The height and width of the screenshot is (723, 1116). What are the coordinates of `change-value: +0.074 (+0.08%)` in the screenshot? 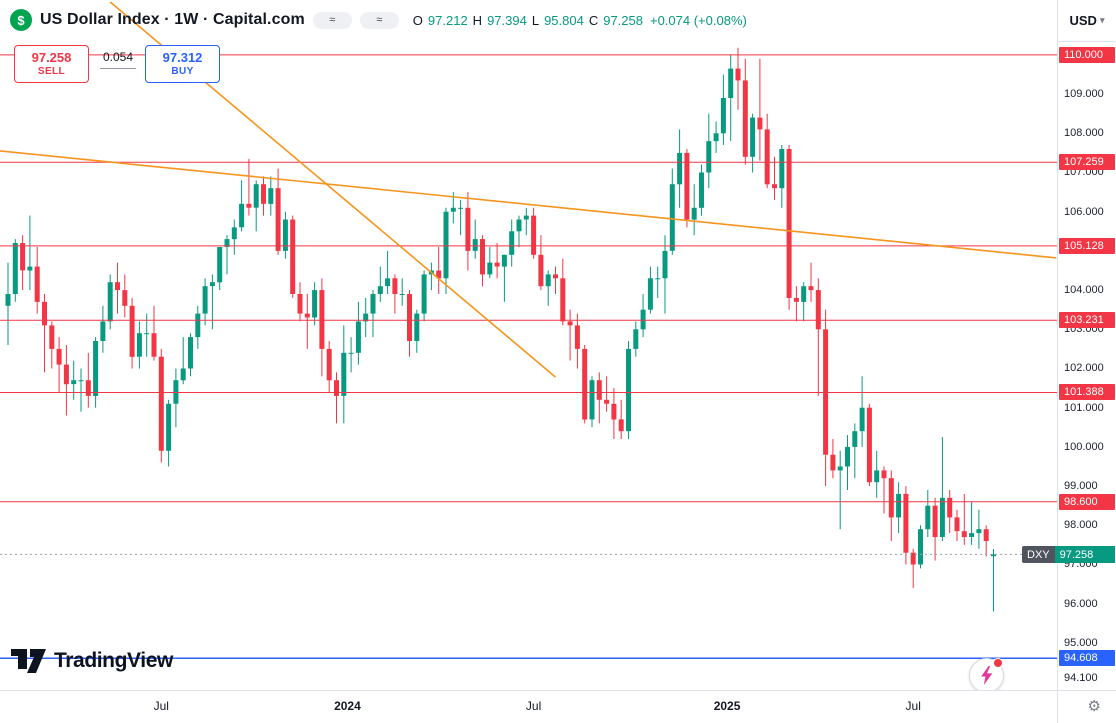 It's located at (698, 20).